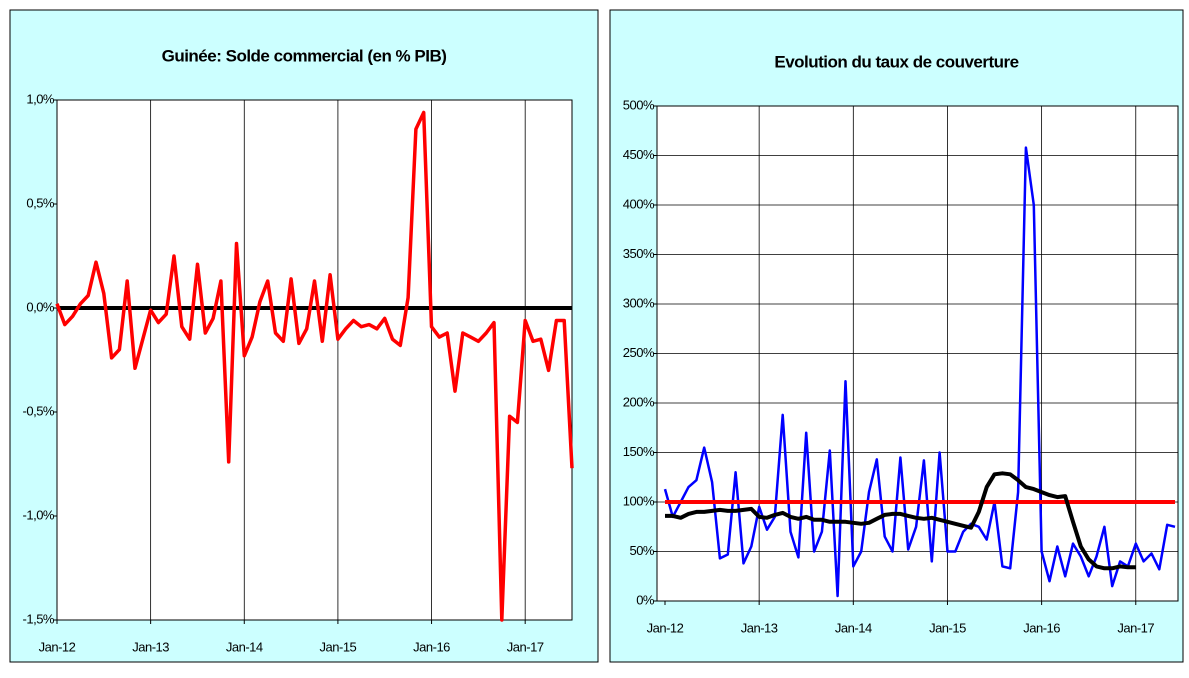 Image resolution: width=1189 pixels, height=678 pixels. I want to click on y-tick-label: 450%, so click(639, 154).